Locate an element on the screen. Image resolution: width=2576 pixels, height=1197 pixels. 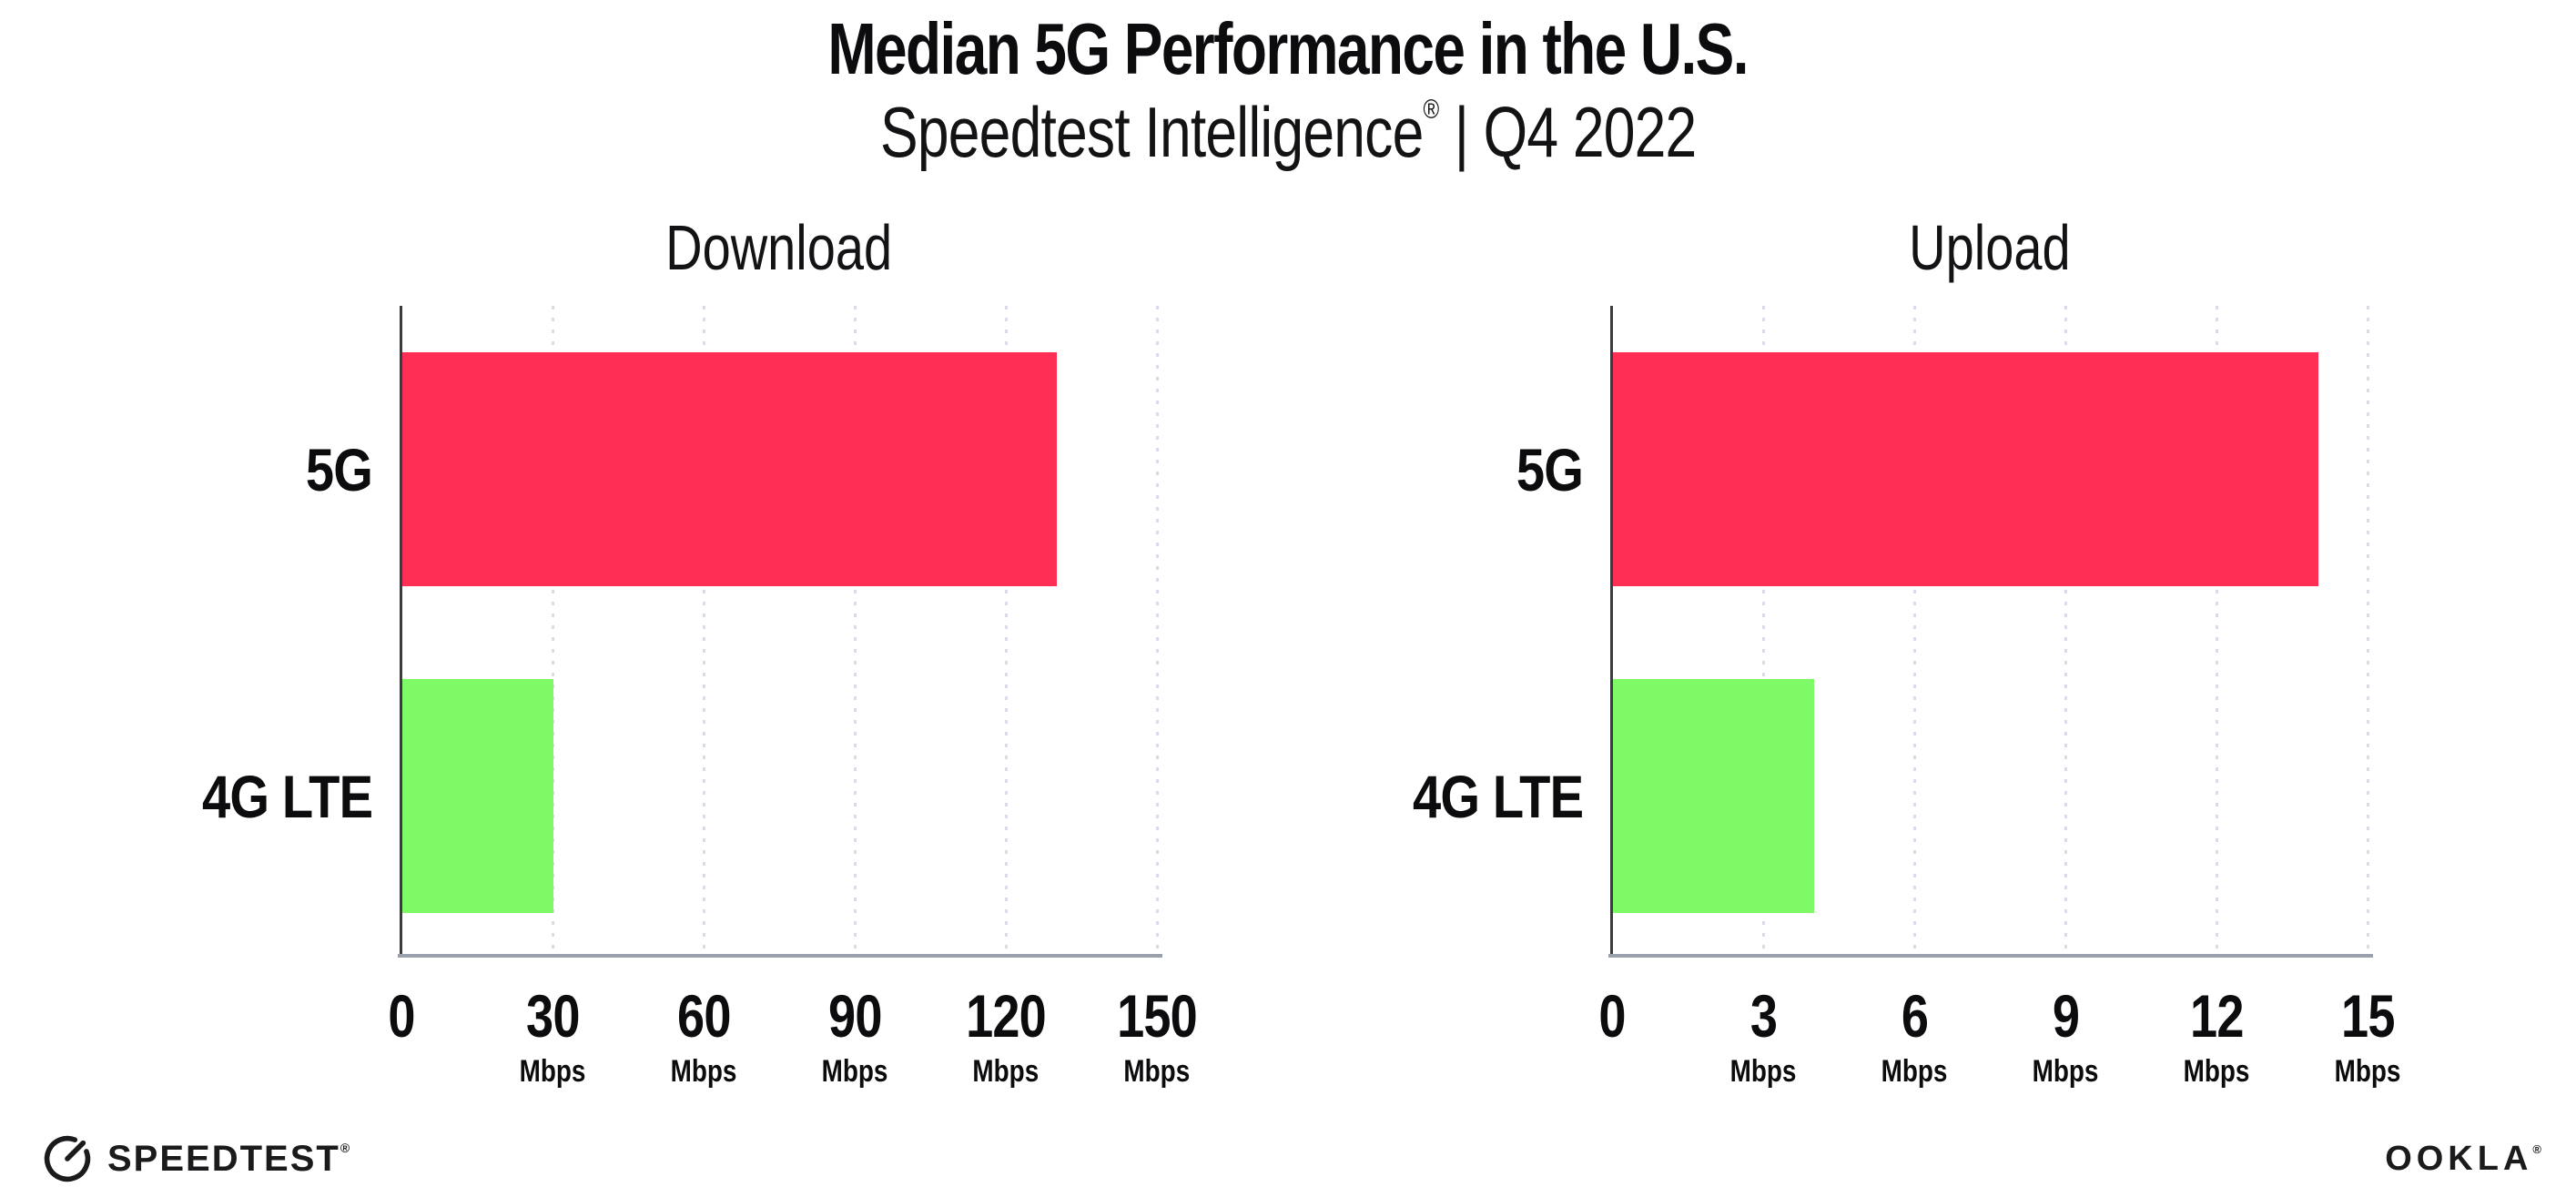
x-tick-15: 15 Mbps is located at coordinates (2368, 1036).